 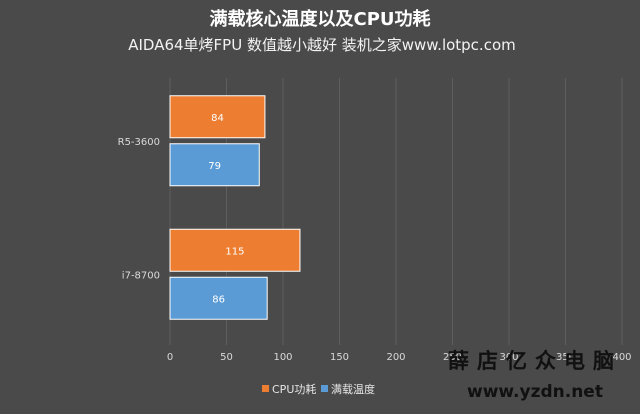 What do you see at coordinates (226, 357) in the screenshot?
I see `x-tick-label: 50` at bounding box center [226, 357].